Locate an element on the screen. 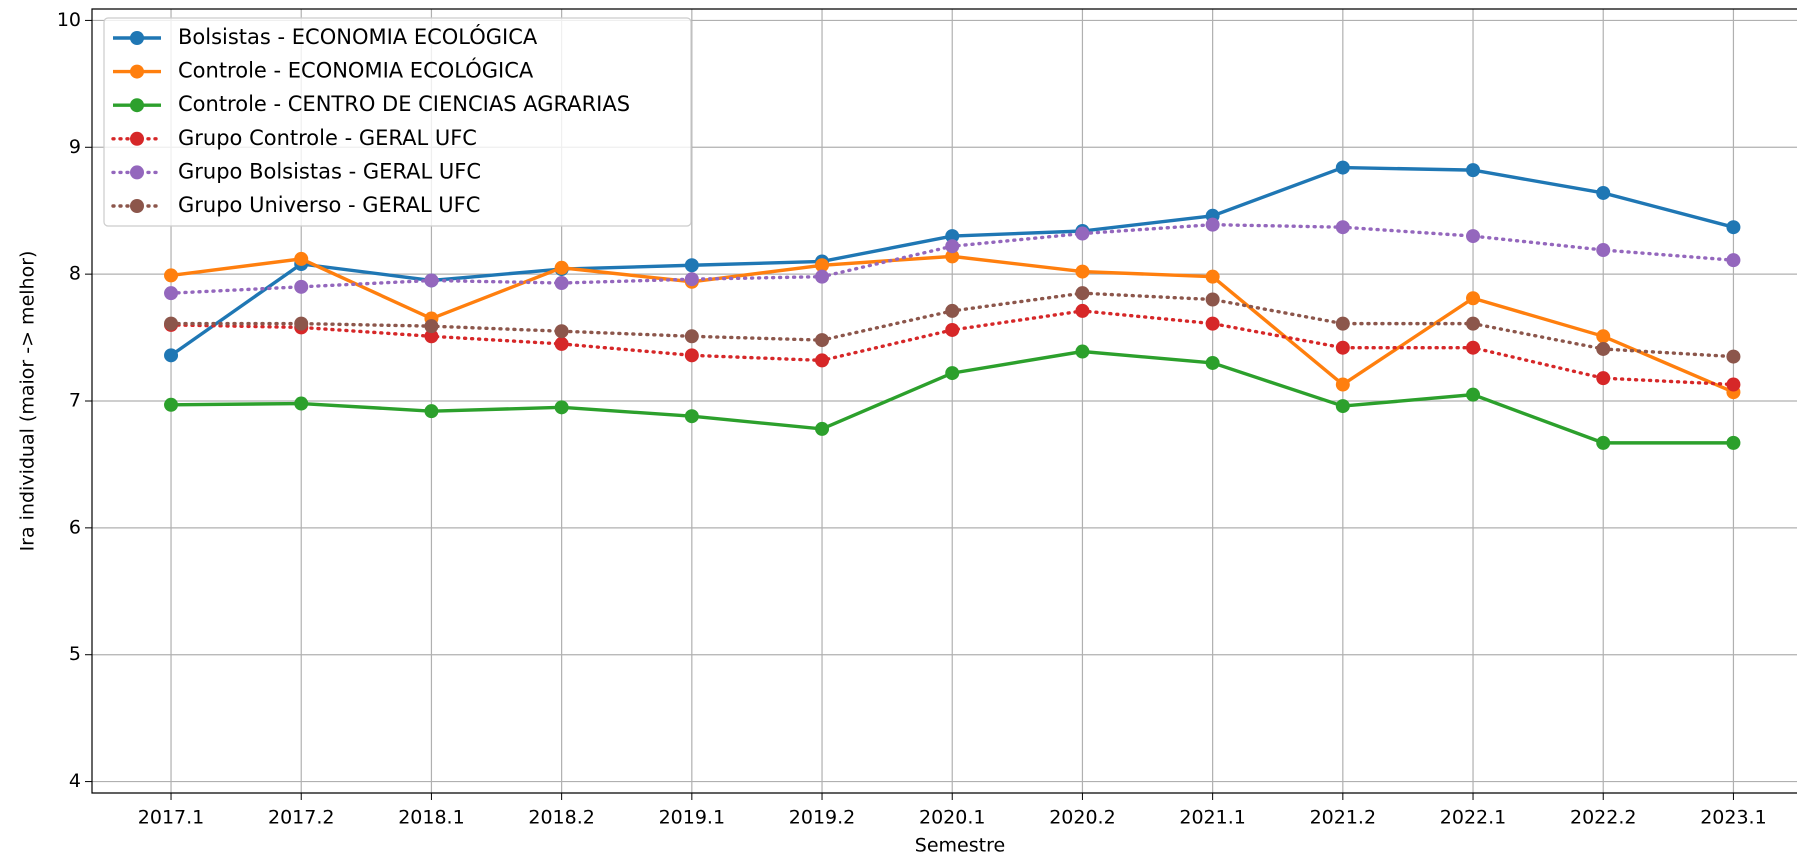 This screenshot has width=1797, height=859. x-tick-label: 2017.1 is located at coordinates (171, 818).